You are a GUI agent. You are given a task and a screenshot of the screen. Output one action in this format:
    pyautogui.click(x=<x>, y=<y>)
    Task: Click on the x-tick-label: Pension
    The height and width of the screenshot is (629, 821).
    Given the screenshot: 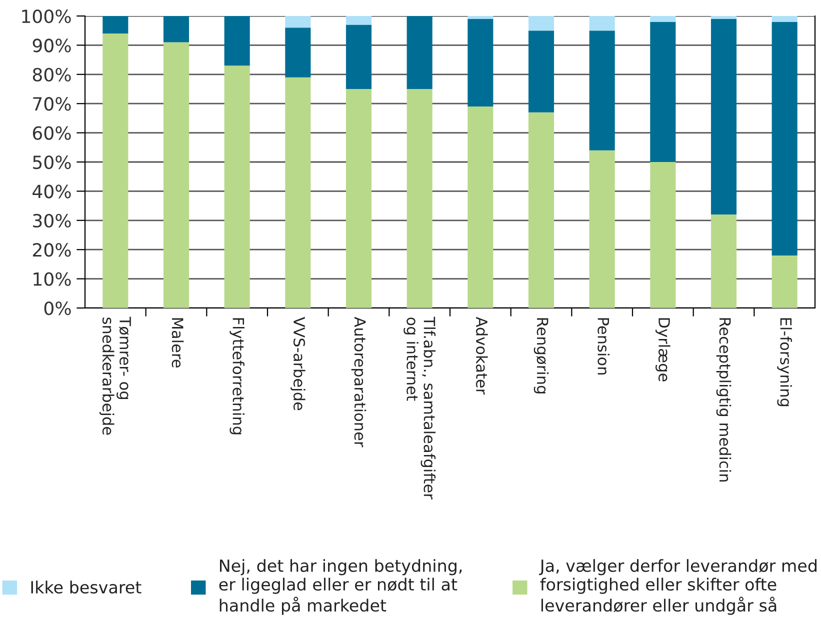 What is the action you would take?
    pyautogui.click(x=604, y=346)
    